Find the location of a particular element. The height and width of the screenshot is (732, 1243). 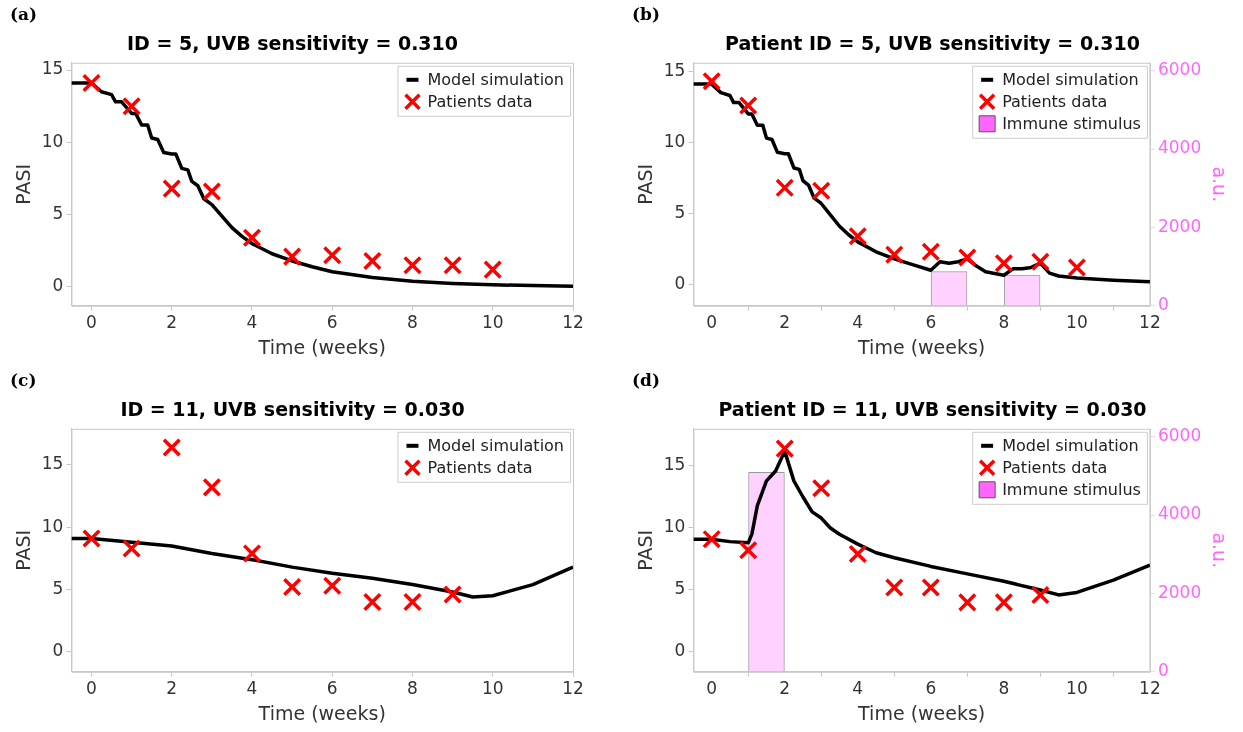

y2-tick-label: 4000 is located at coordinates (1179, 513).